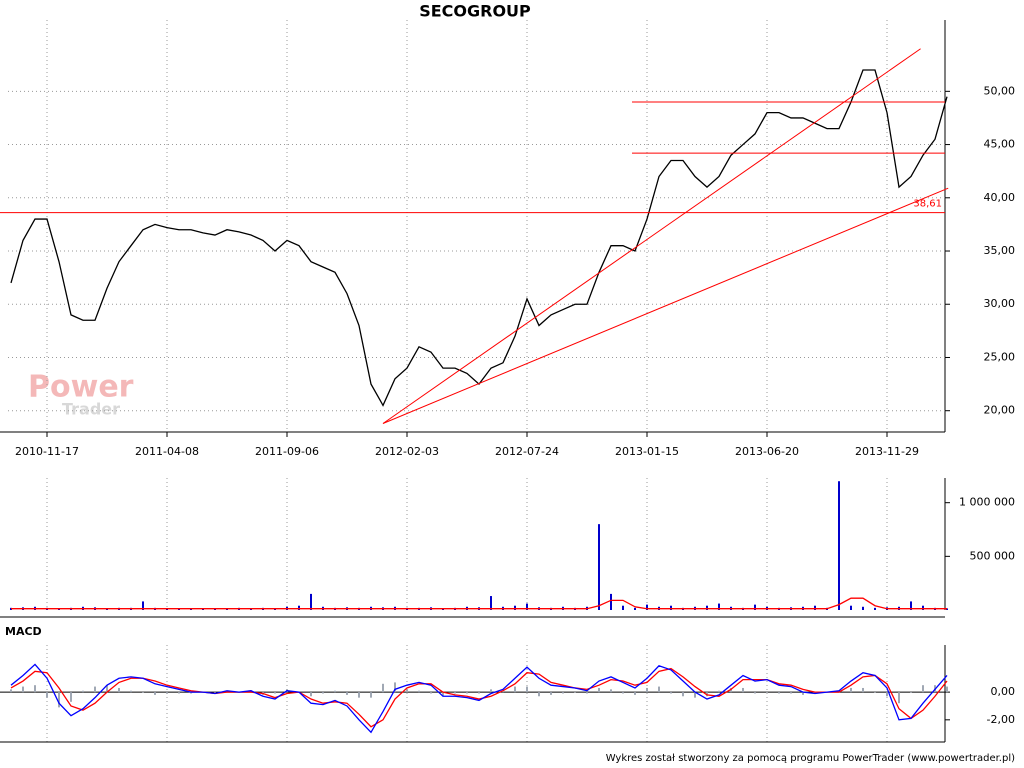  Describe the element at coordinates (1000, 144) in the screenshot. I see `y-tick-label: 45,00` at that location.